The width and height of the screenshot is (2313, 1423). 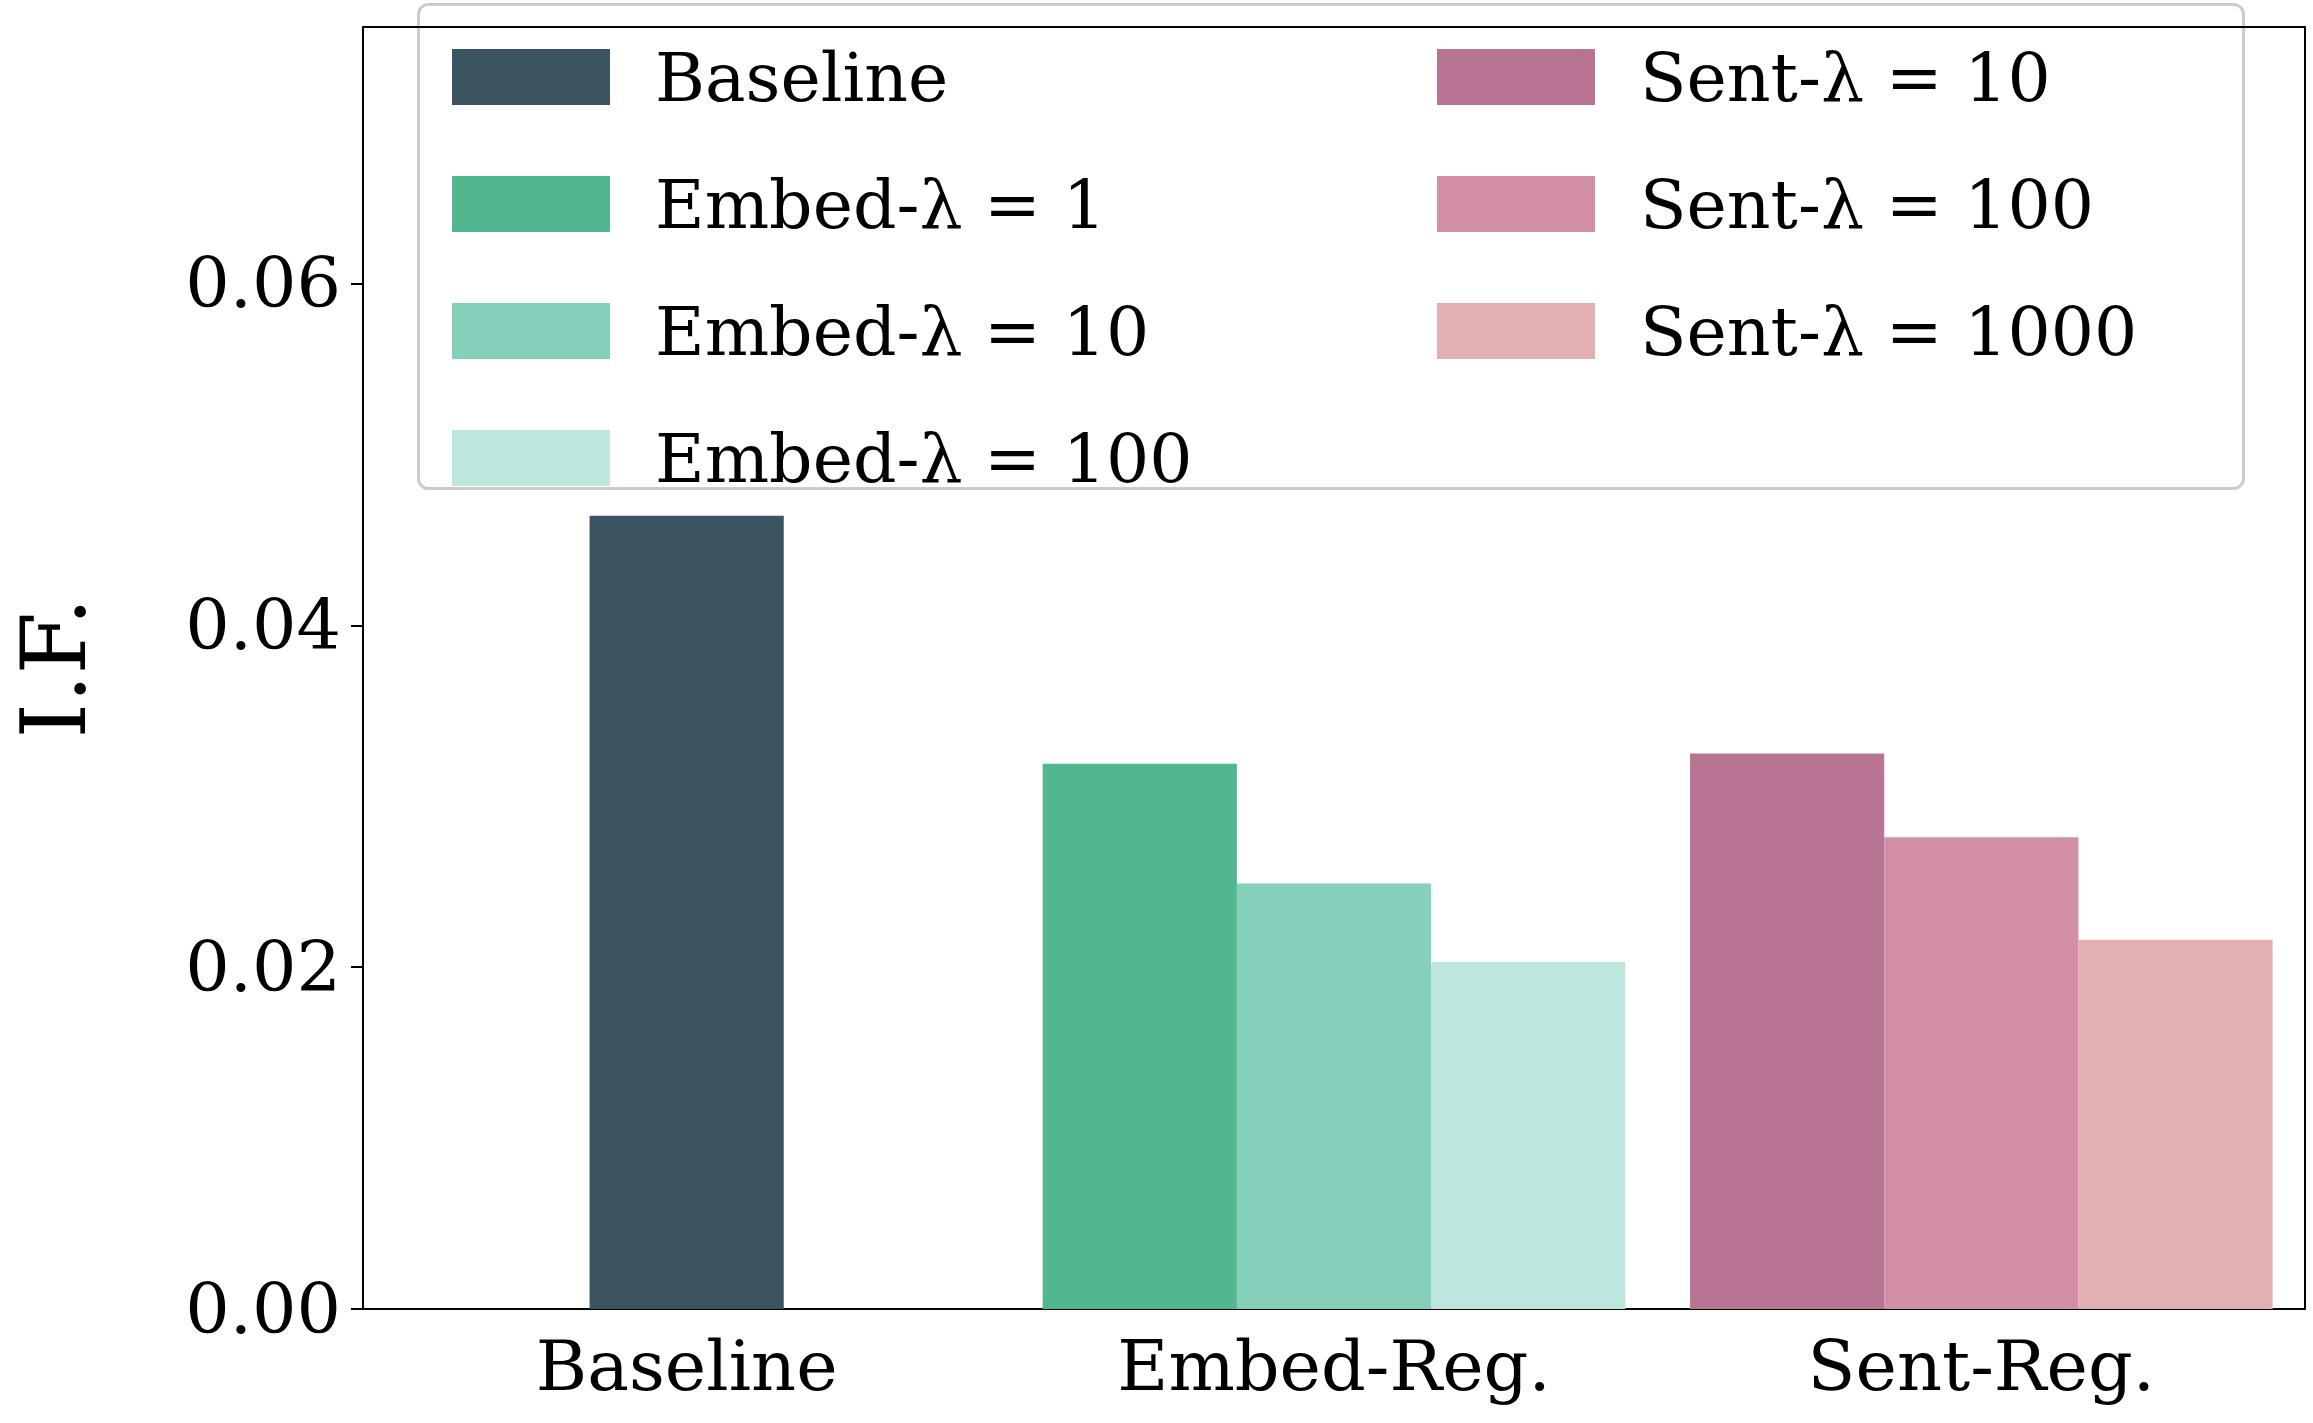 I want to click on y-axis-title: I.F., so click(x=53, y=668).